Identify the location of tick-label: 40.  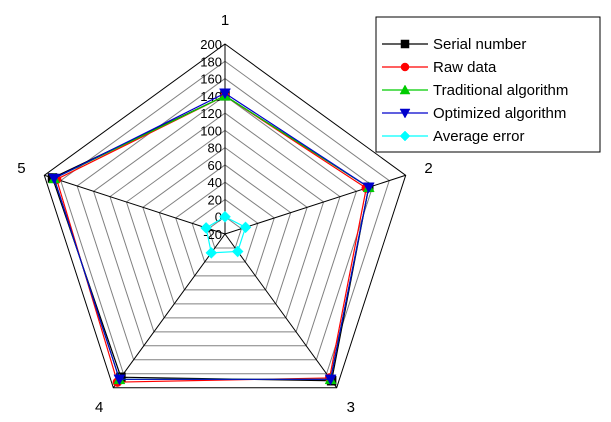
(215, 182).